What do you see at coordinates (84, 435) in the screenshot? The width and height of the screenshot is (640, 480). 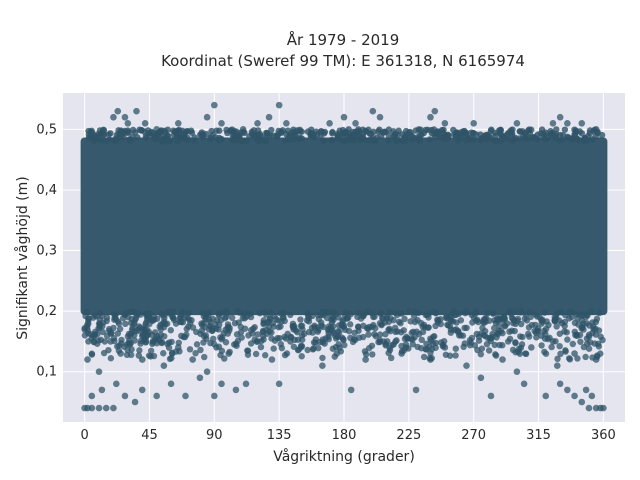 I see `x-tick-label: 0` at bounding box center [84, 435].